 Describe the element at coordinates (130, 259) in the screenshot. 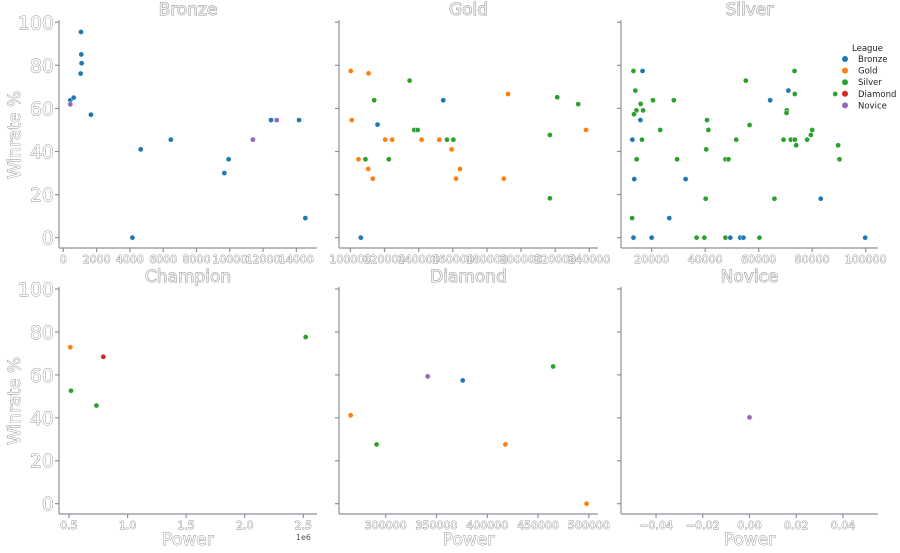

I see `x-tick-label: 4000` at that location.